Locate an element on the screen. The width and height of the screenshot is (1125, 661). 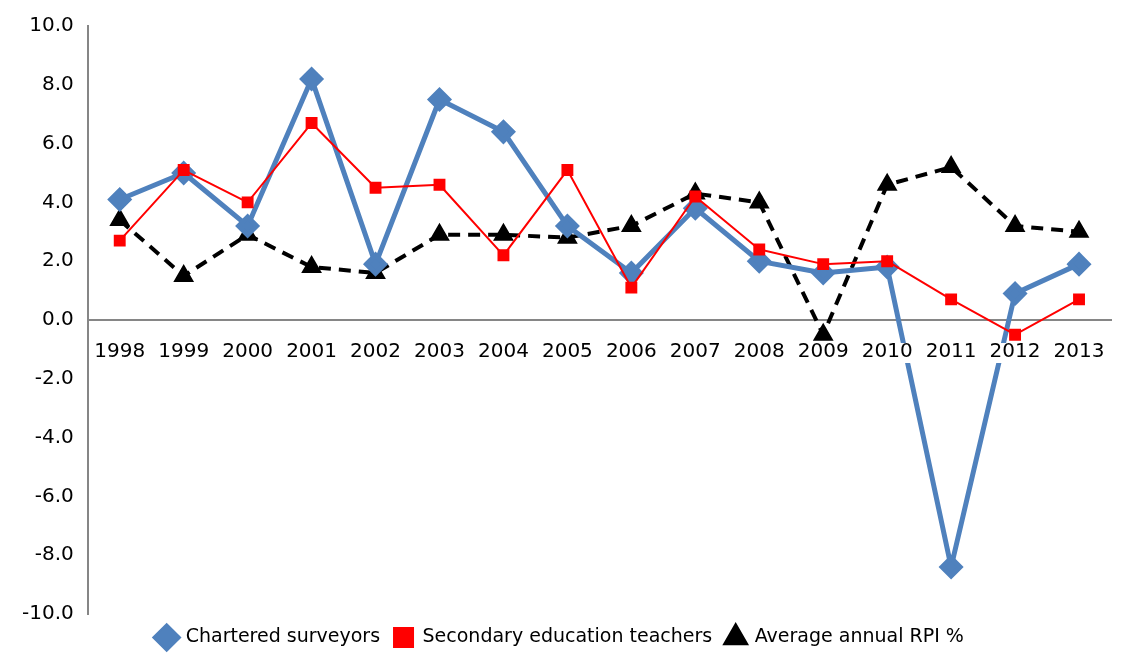
x-tick-label: 2007 is located at coordinates (695, 350).